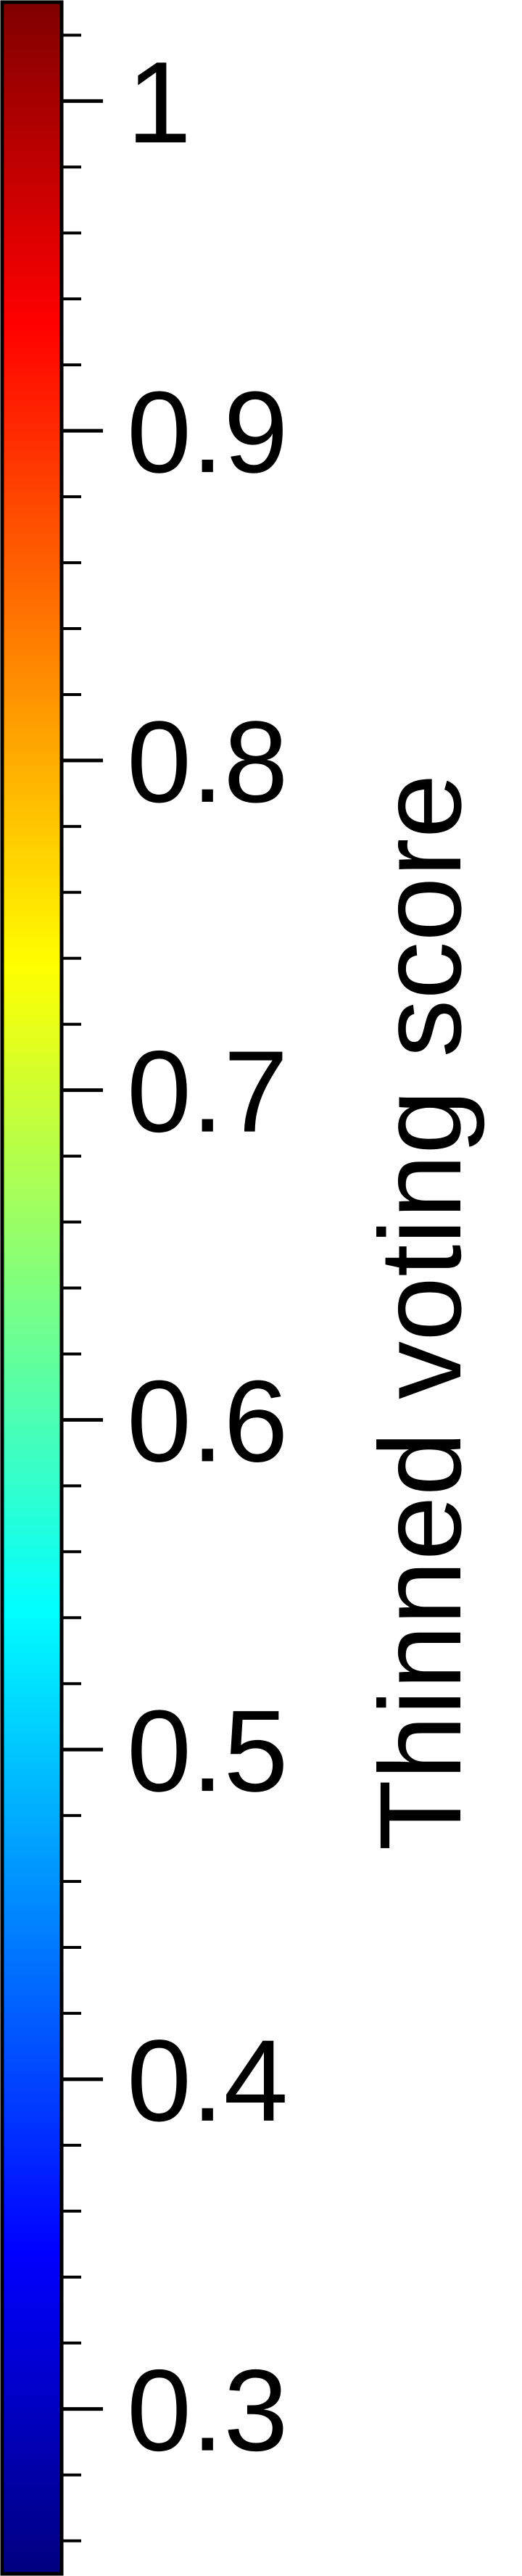 The height and width of the screenshot is (2576, 522). What do you see at coordinates (71, 1288) in the screenshot?
I see `minor-ticks` at bounding box center [71, 1288].